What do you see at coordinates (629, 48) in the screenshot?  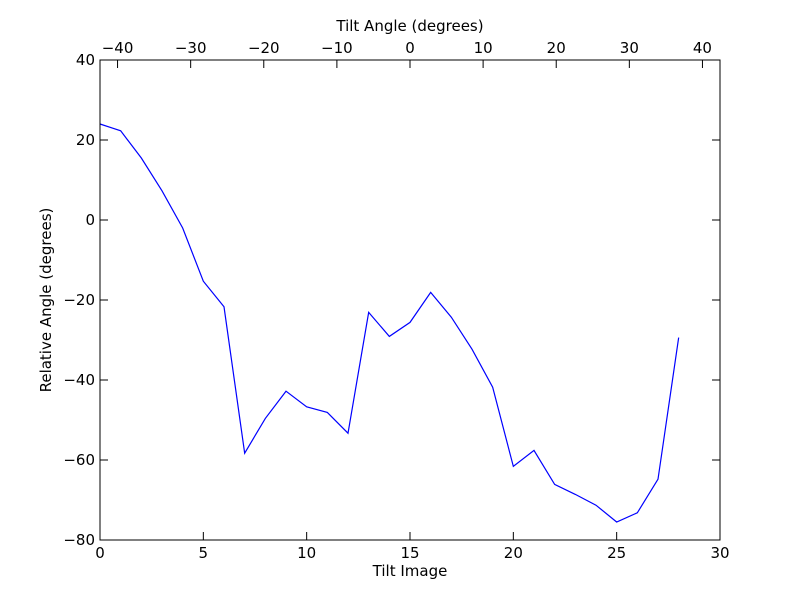 I see `top-x-tick-label: 30` at bounding box center [629, 48].